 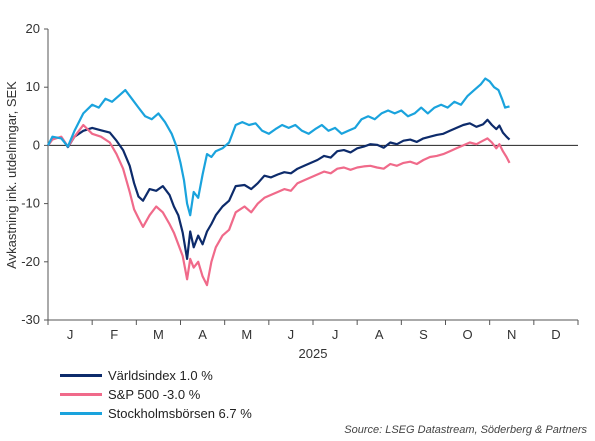 What do you see at coordinates (33, 28) in the screenshot?
I see `y-tick-label: 20` at bounding box center [33, 28].